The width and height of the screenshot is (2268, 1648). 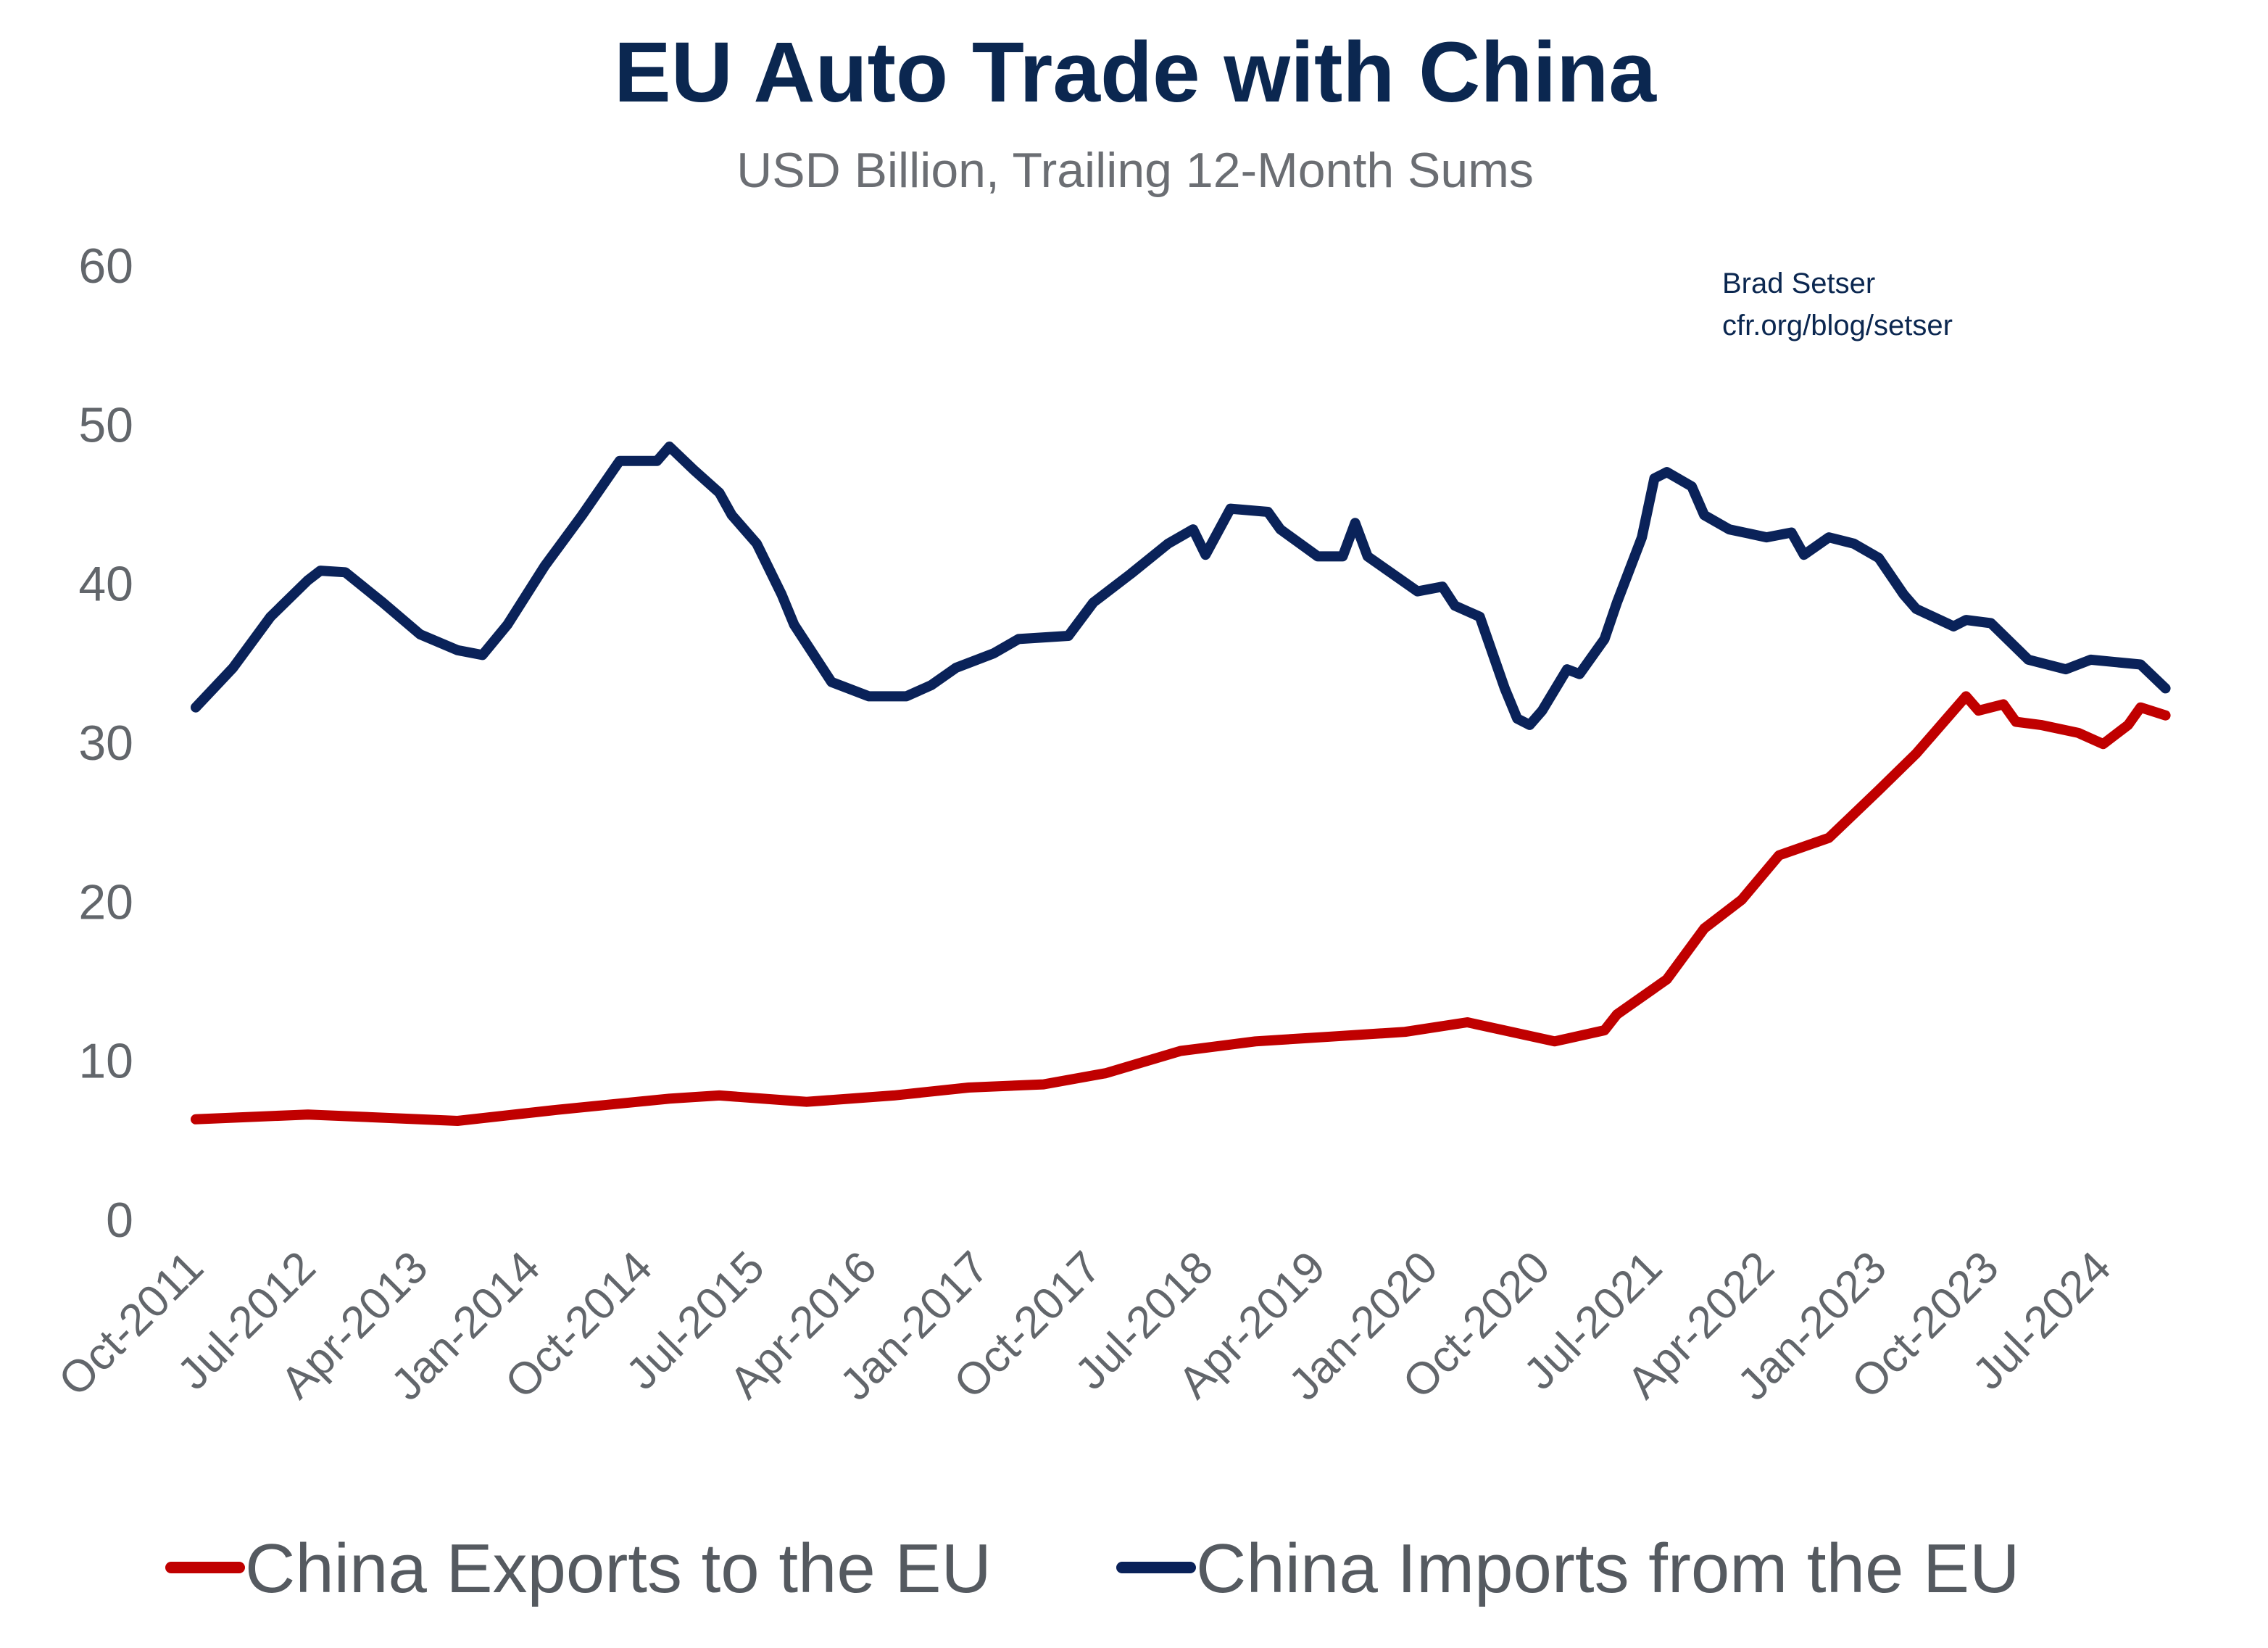 I want to click on credit-url: cfr.org/blog/setser, so click(x=1837, y=325).